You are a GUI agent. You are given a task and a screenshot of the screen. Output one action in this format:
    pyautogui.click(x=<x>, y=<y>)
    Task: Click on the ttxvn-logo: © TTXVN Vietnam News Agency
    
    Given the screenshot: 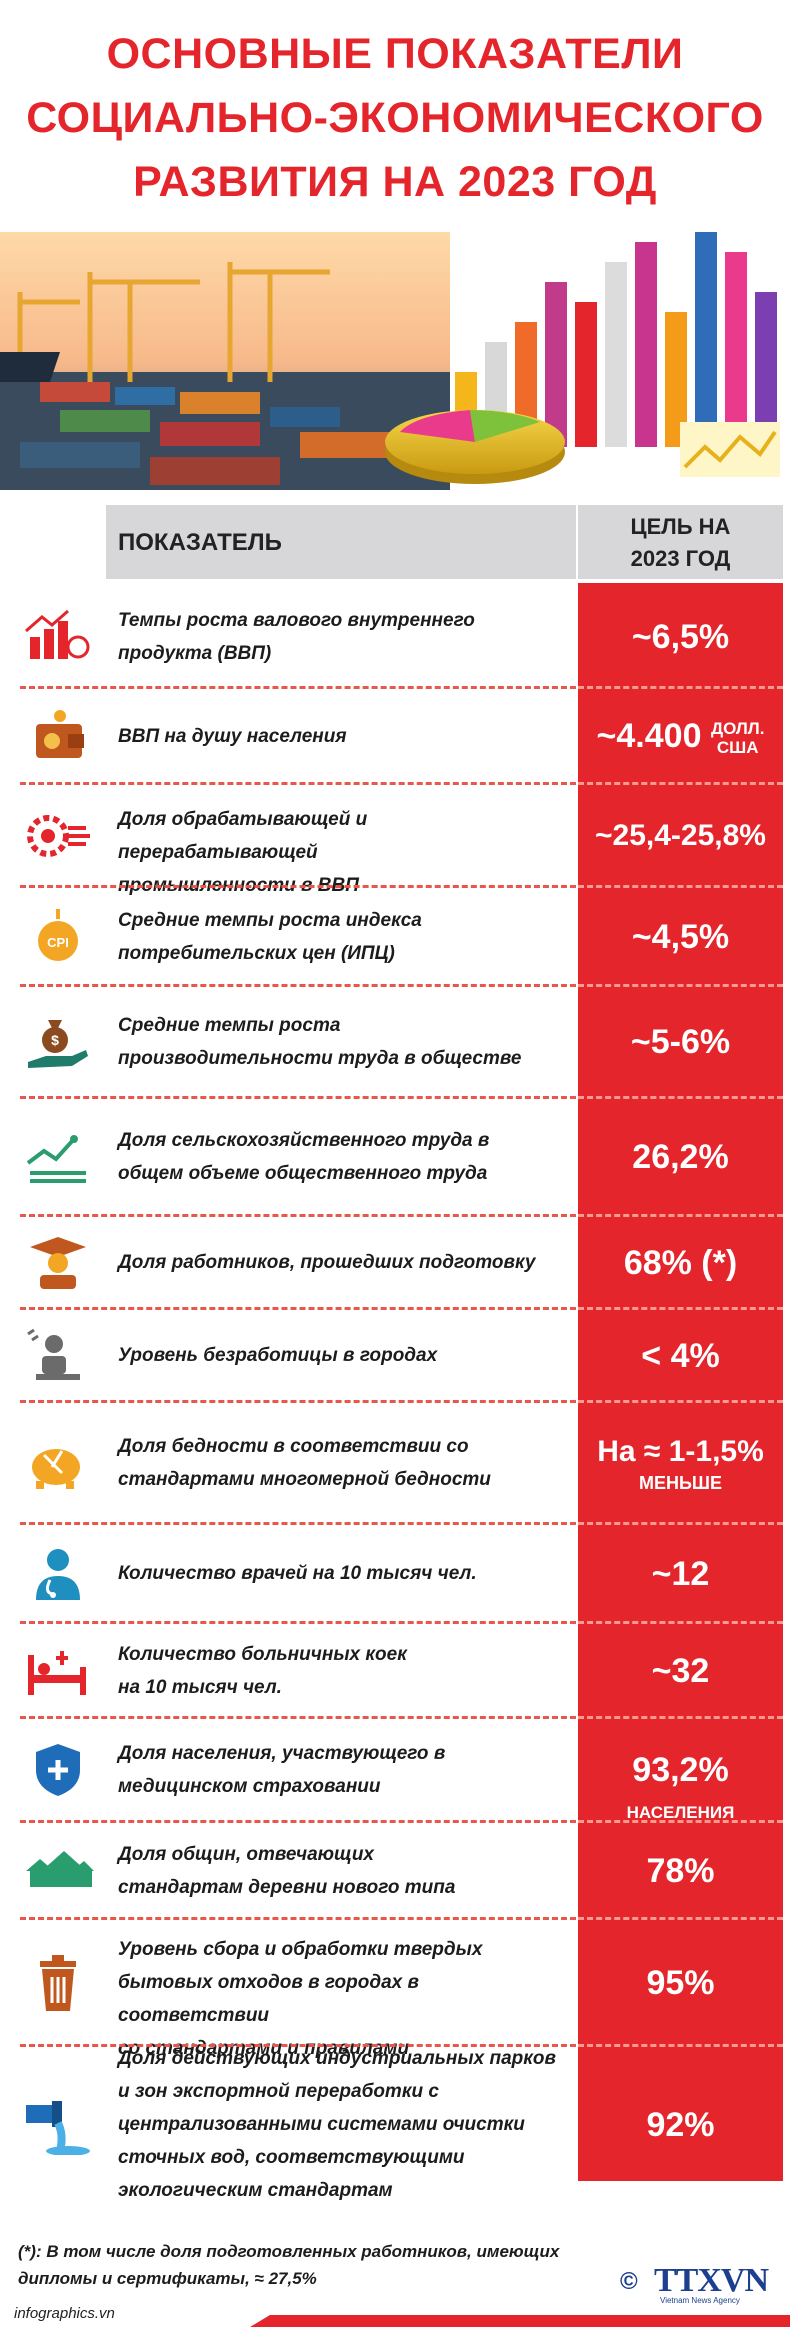 What is the action you would take?
    pyautogui.click(x=700, y=2283)
    